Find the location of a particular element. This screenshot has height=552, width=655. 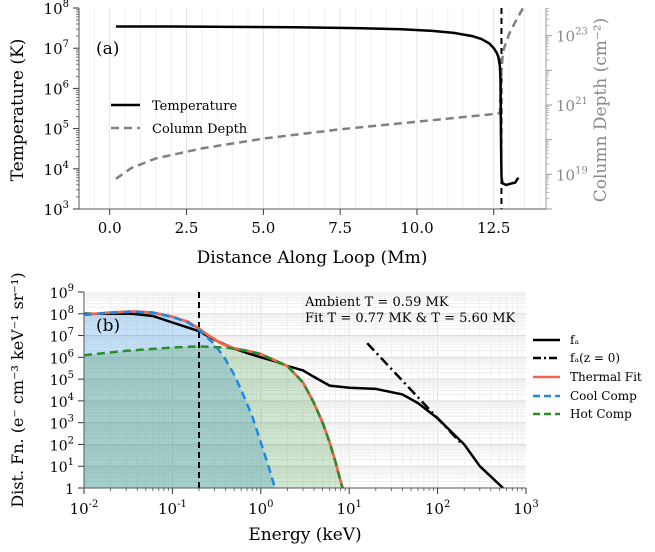

hot-comp-fill is located at coordinates (213, 417).